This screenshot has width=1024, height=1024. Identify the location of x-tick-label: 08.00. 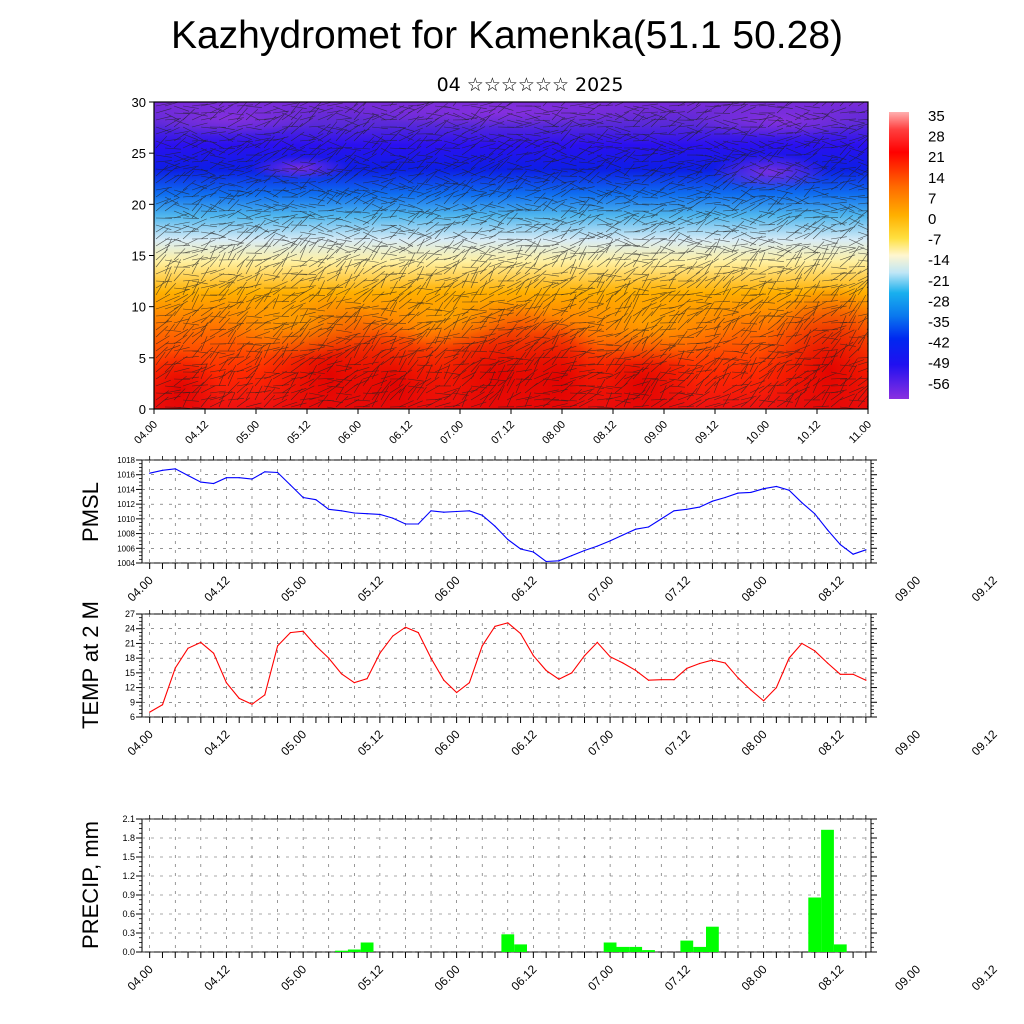
(754, 977).